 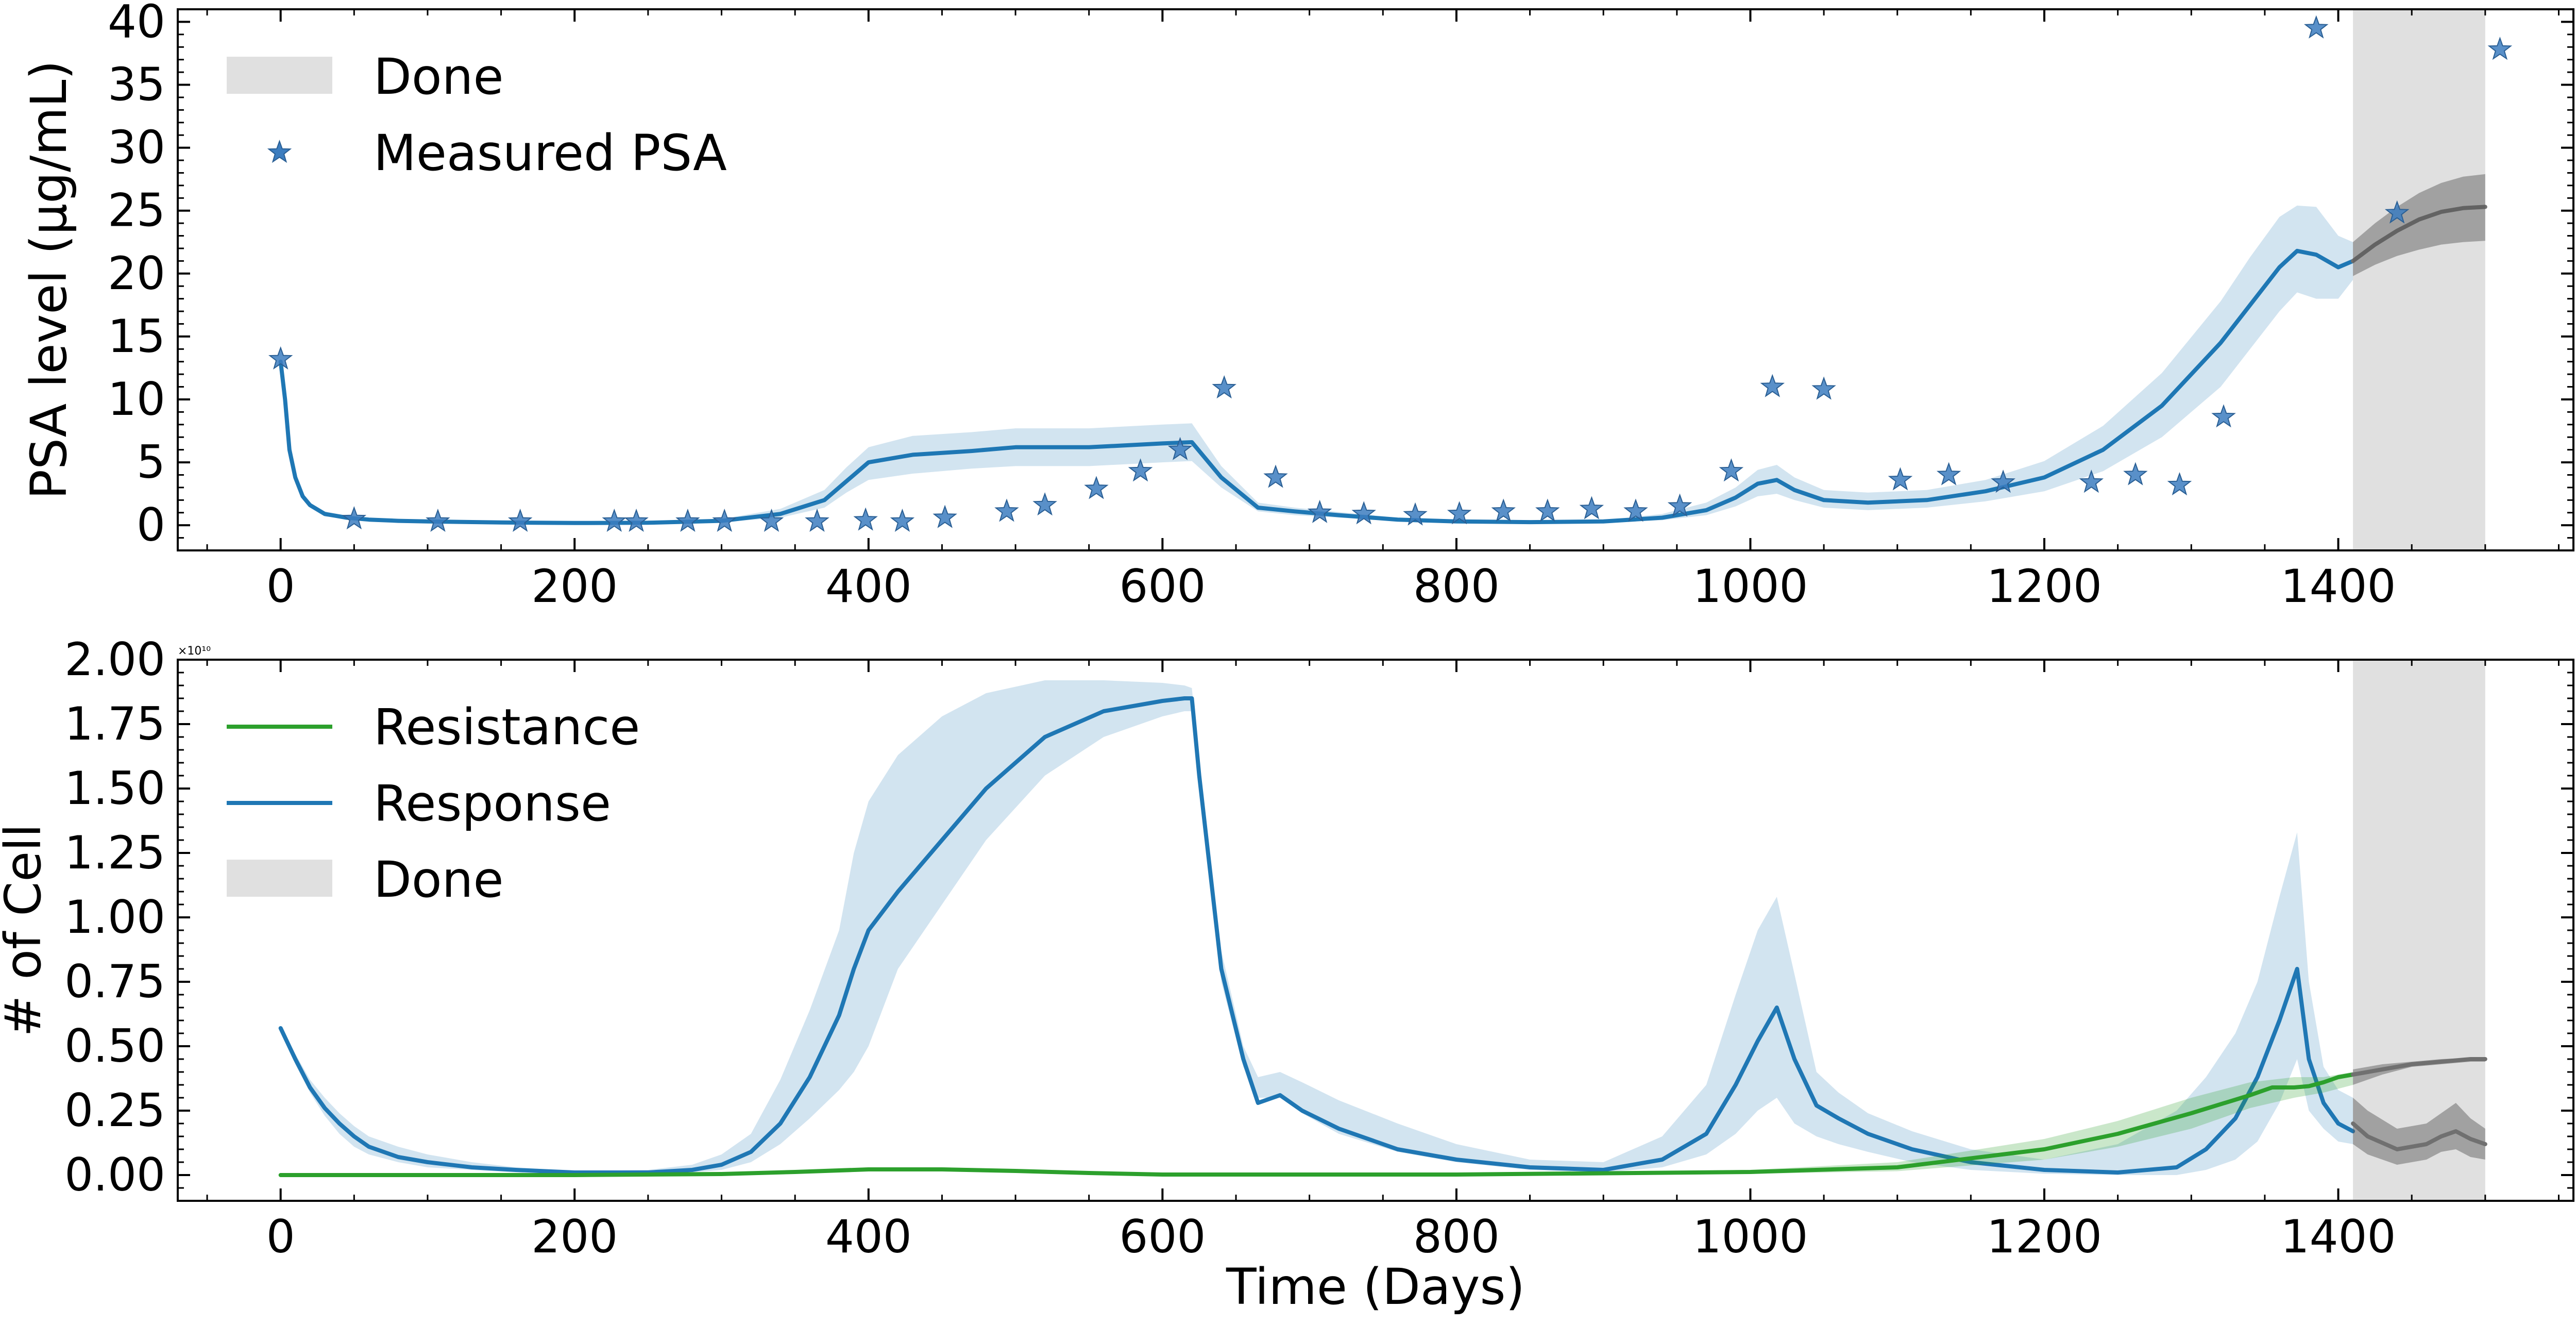 I want to click on y-tick-label: 30, so click(x=136, y=147).